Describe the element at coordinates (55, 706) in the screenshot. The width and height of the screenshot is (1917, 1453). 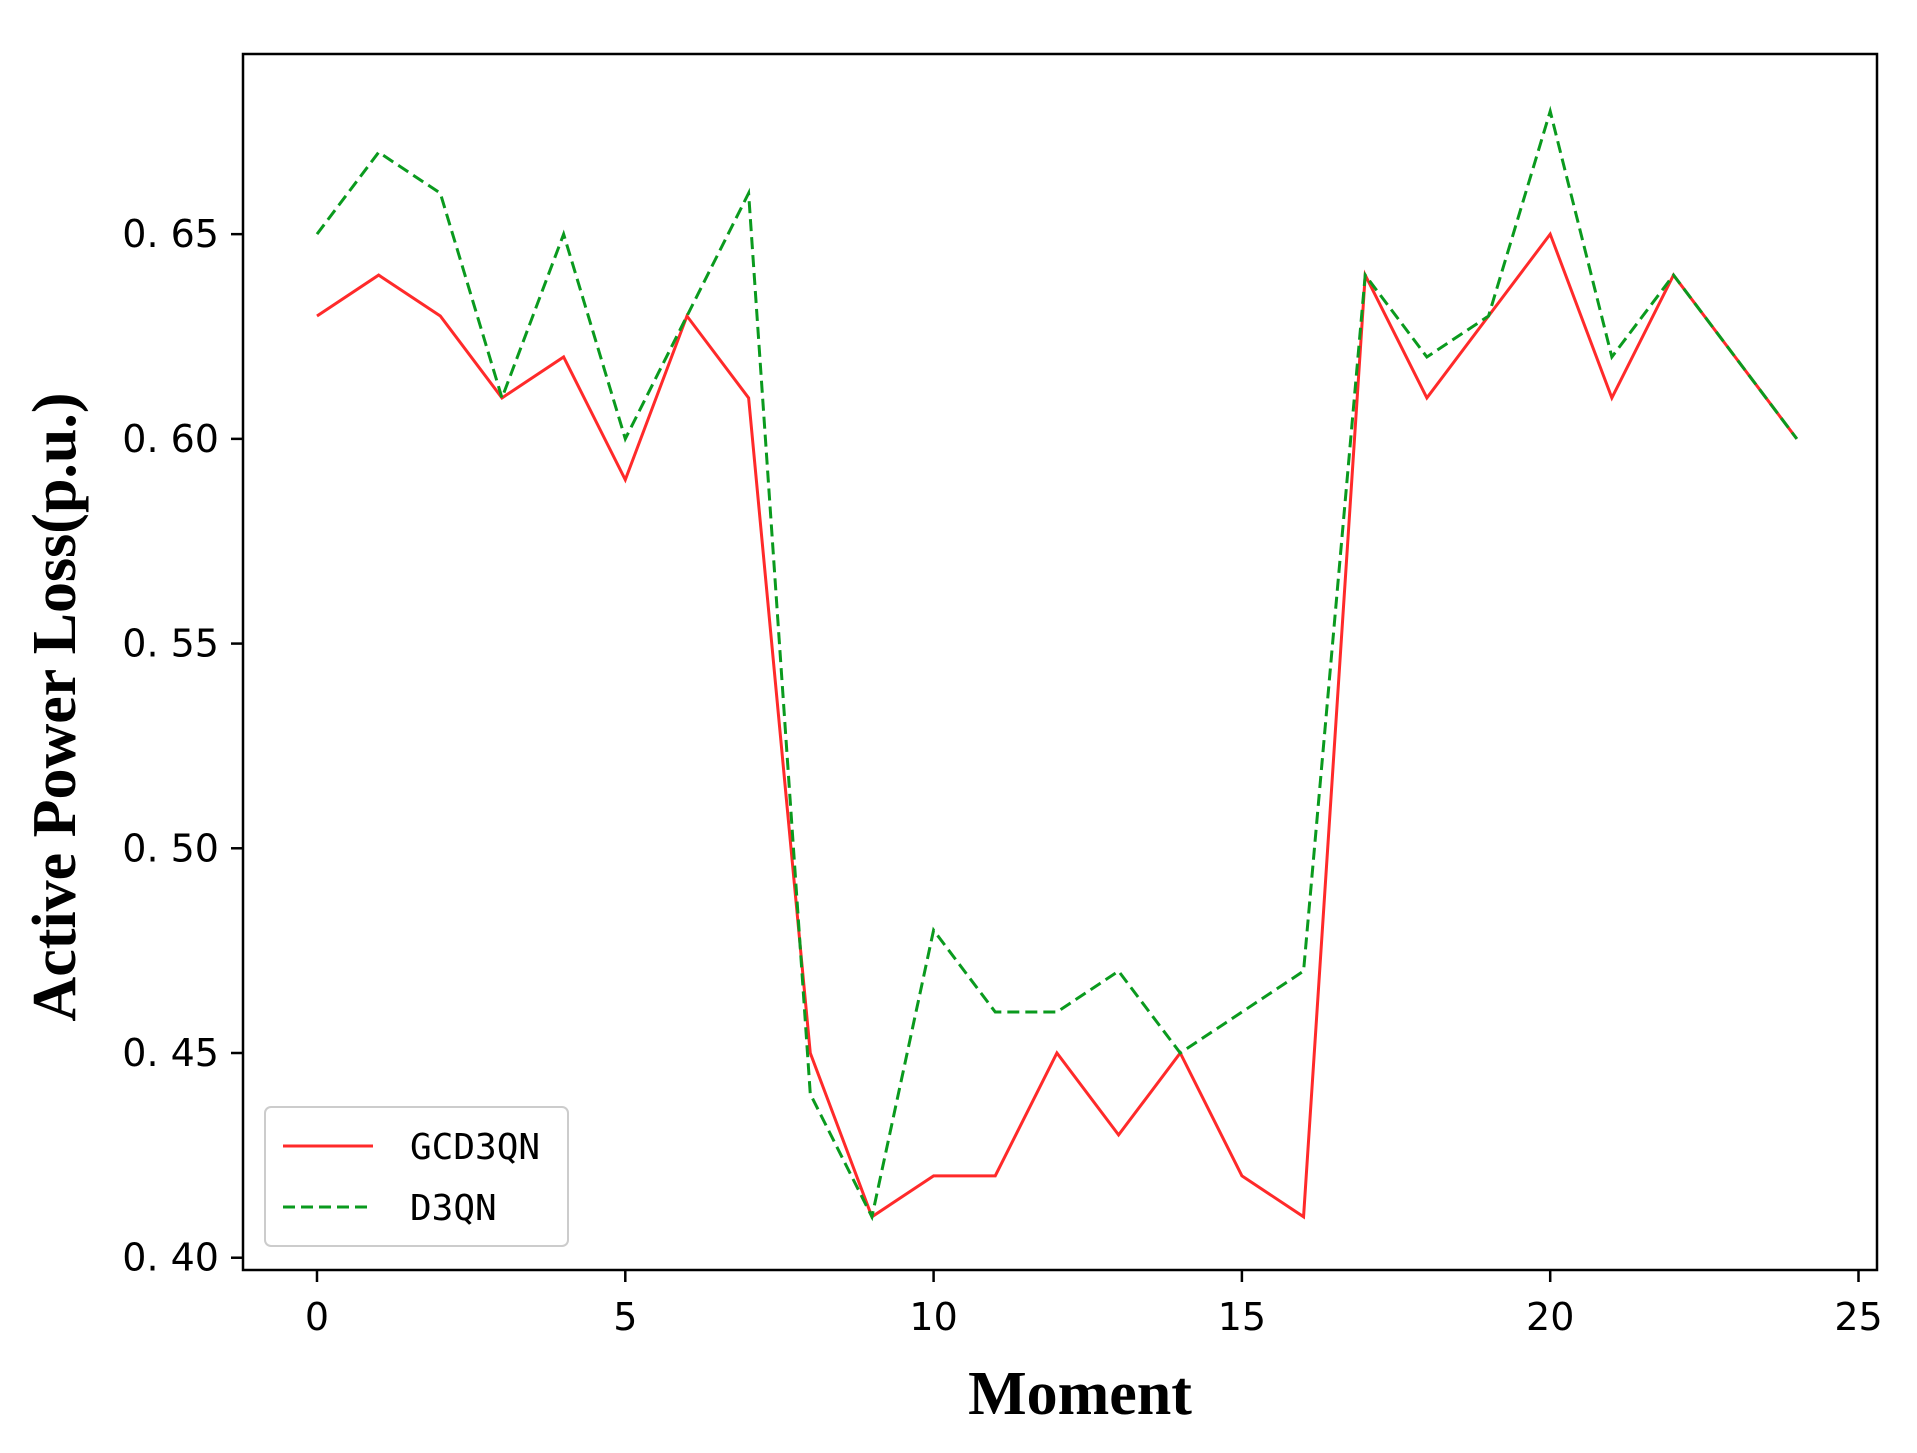
I see `y-axis-title: Active Power Loss(p.u.)` at that location.